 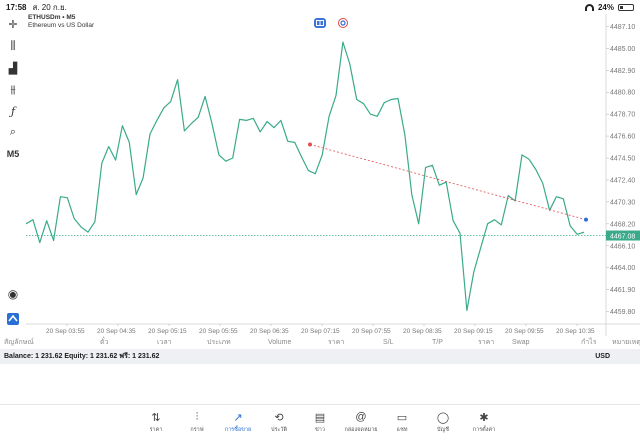 What do you see at coordinates (622, 180) in the screenshot?
I see `price-axis-label: 4472.40` at bounding box center [622, 180].